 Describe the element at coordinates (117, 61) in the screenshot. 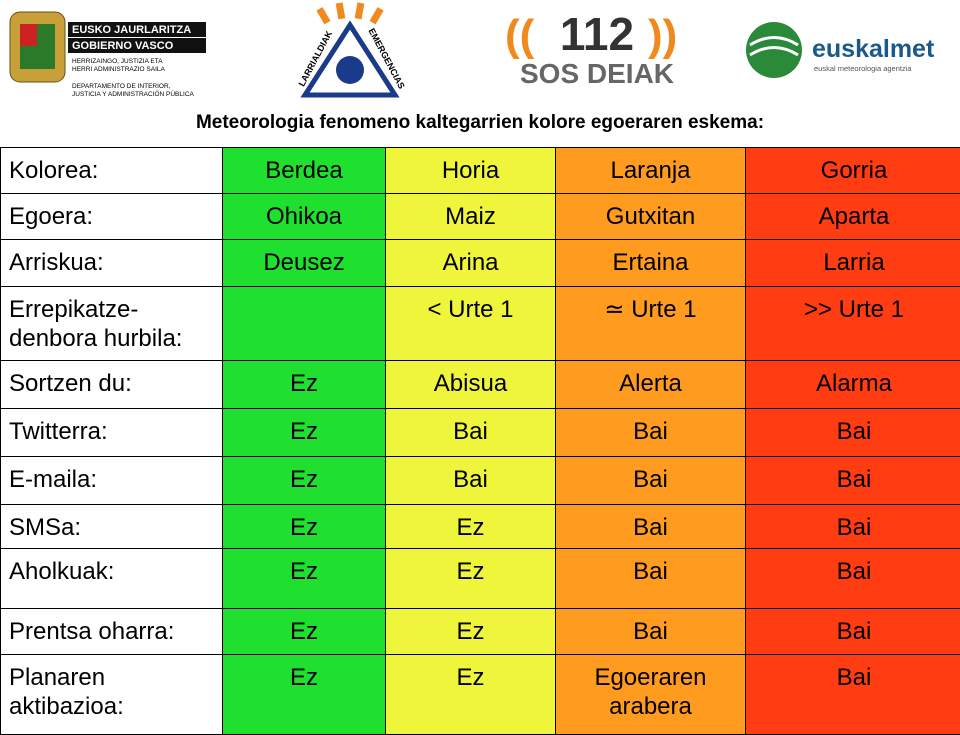

I see `logo-text: HERRIZAINGO, JUSTIZIA ETA` at that location.